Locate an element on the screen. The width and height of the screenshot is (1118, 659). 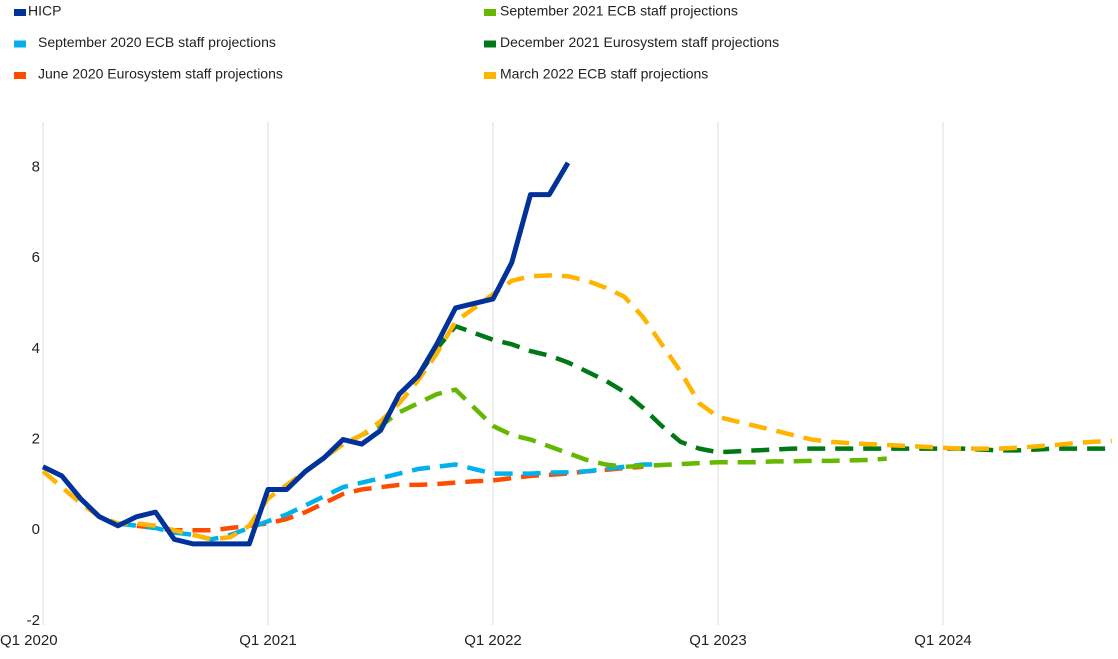
y-tick-label: 0 is located at coordinates (36, 529).